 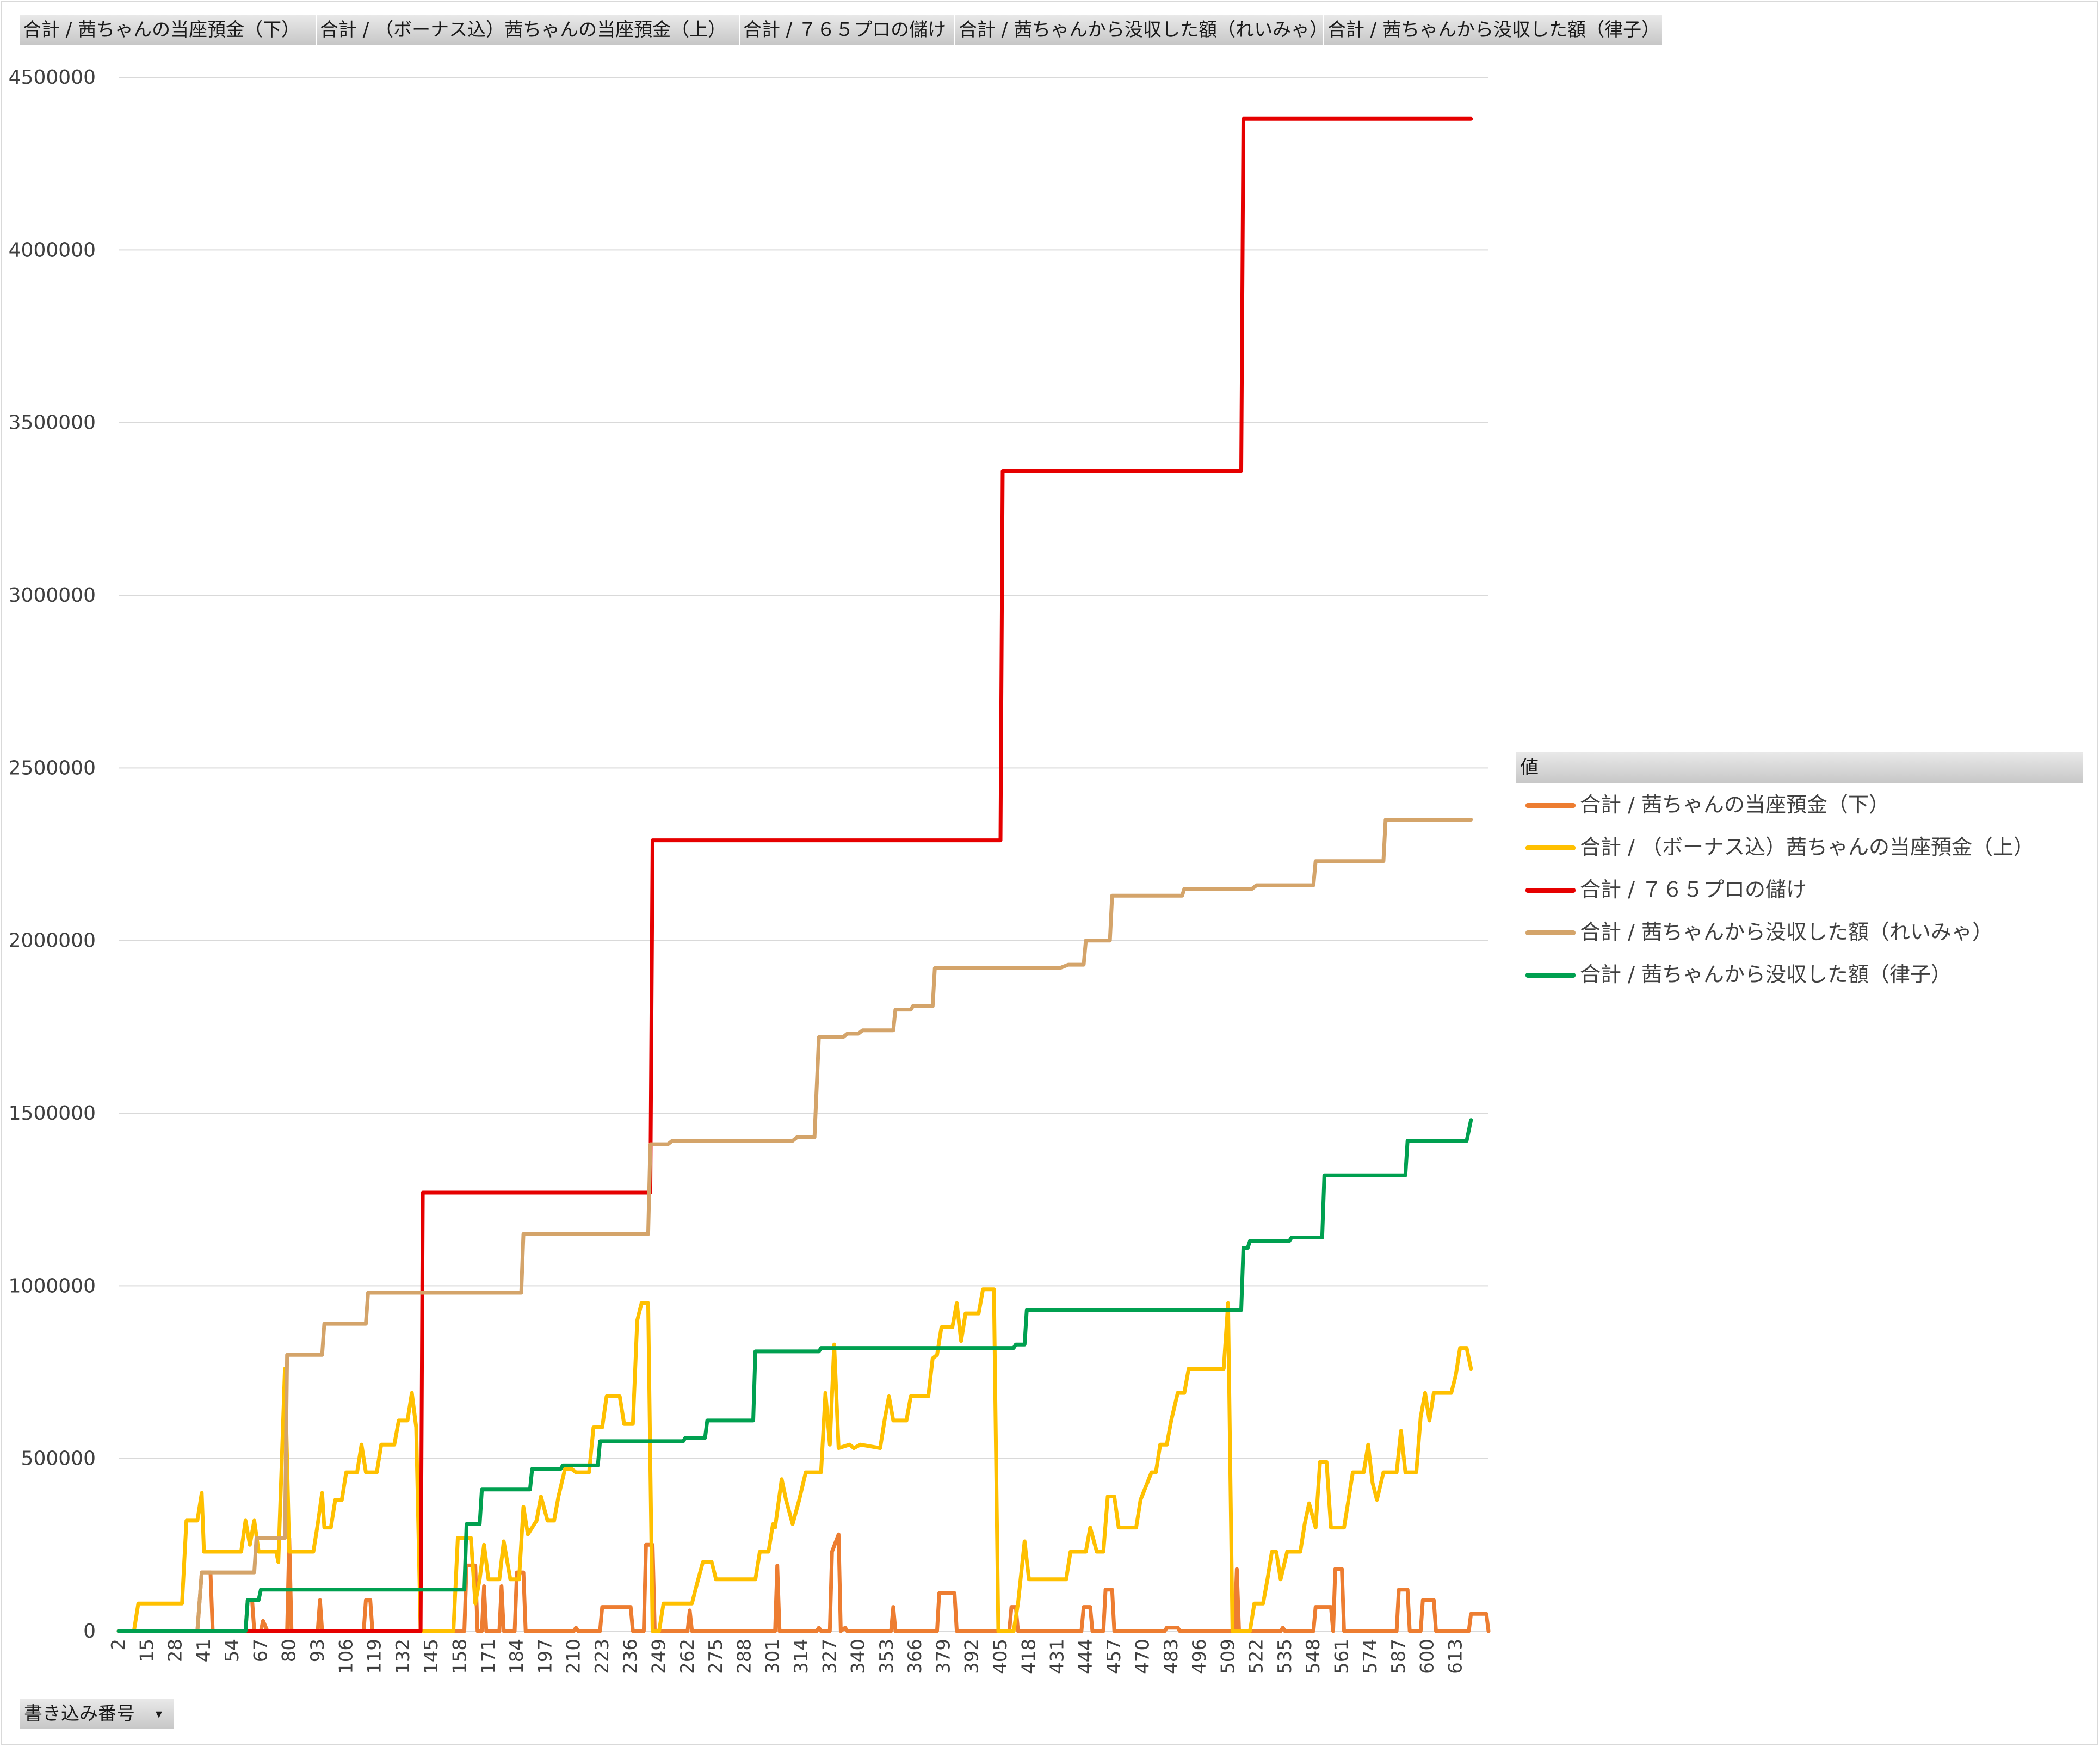 What do you see at coordinates (659, 1656) in the screenshot?
I see `x-tick-label-19: 249` at bounding box center [659, 1656].